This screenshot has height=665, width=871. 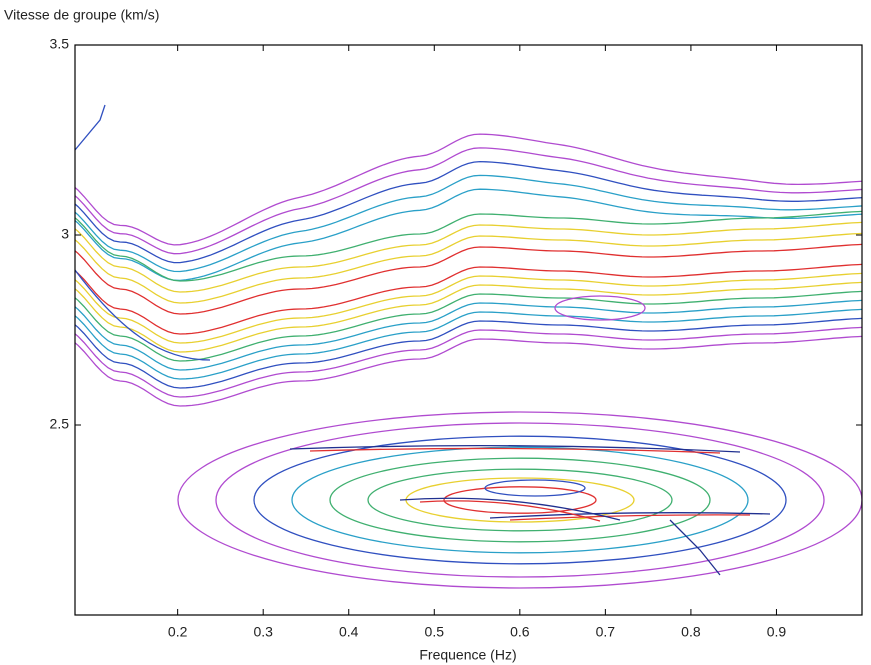 I want to click on x-tick-label: 0.8, so click(x=691, y=632).